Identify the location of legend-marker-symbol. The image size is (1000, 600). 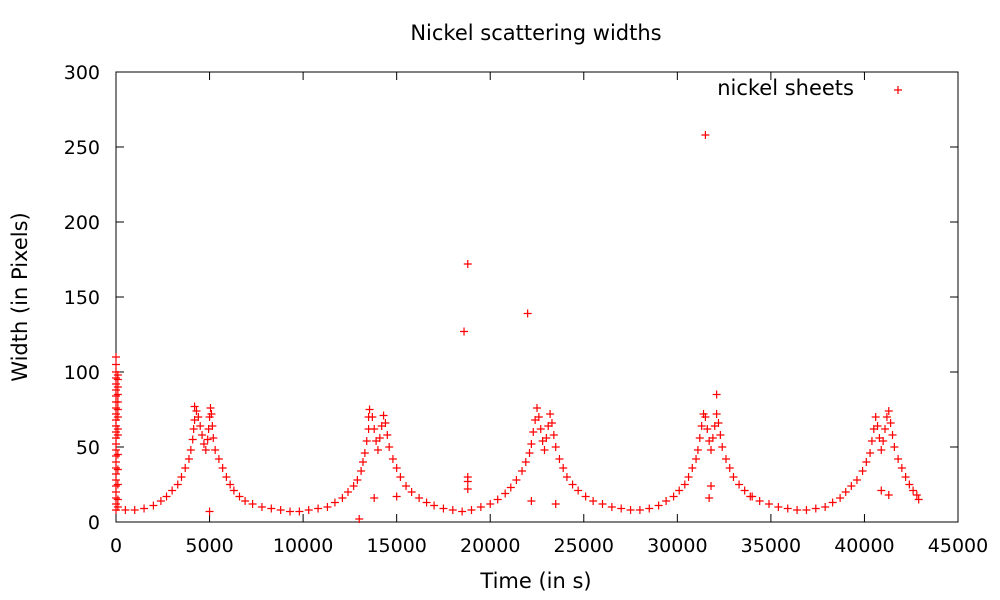
(898, 90).